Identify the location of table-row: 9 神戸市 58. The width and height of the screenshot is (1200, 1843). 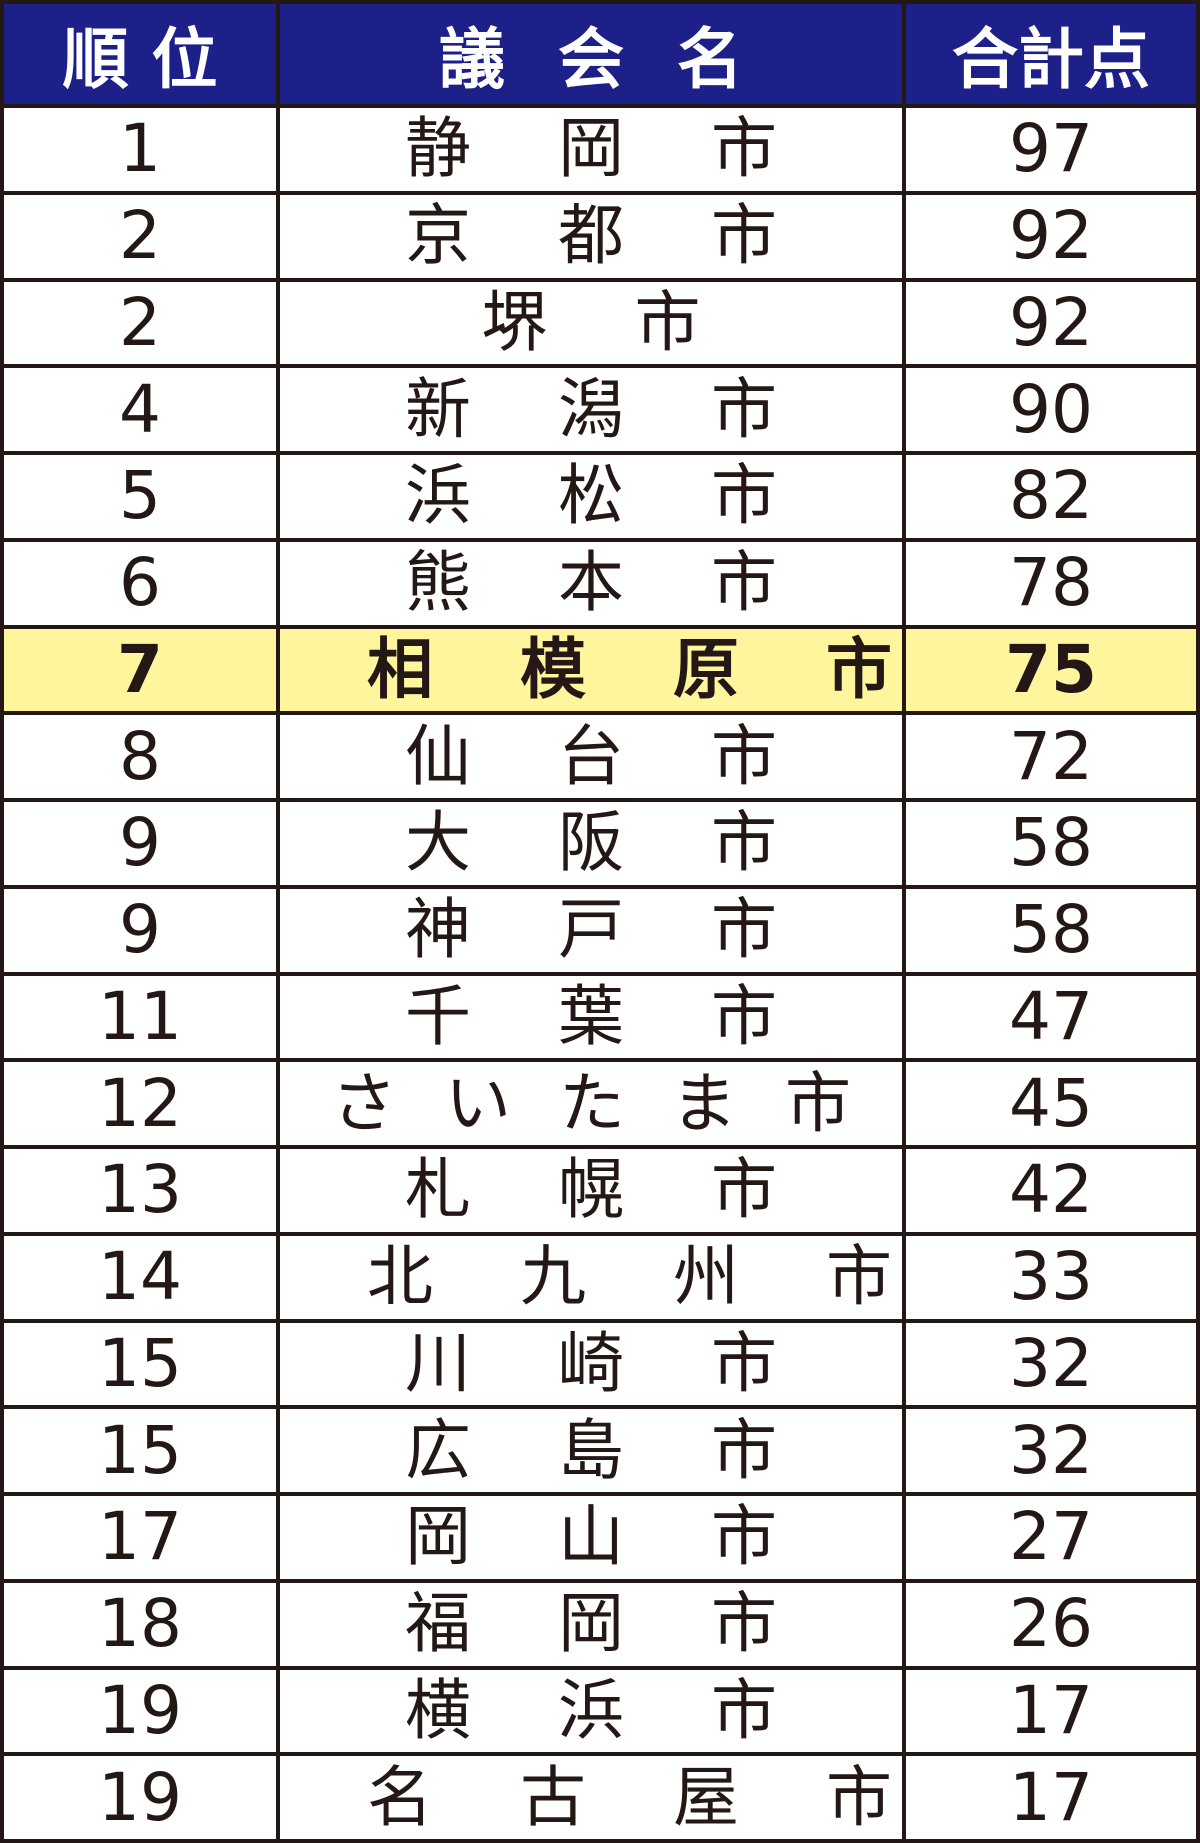
(600, 930).